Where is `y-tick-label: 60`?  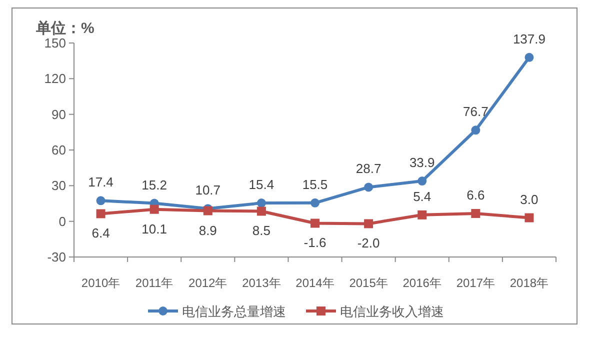 y-tick-label: 60 is located at coordinates (59, 150).